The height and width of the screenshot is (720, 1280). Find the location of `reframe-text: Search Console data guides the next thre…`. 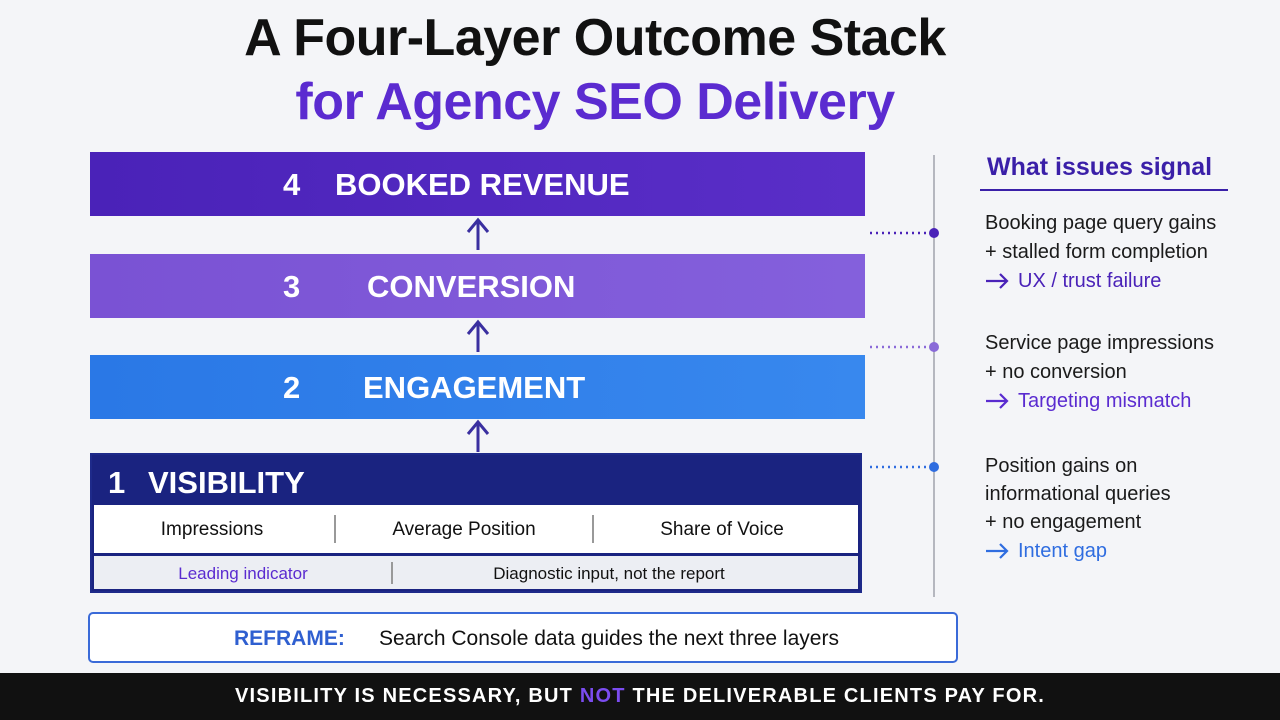

reframe-text: Search Console data guides the next thre… is located at coordinates (609, 638).